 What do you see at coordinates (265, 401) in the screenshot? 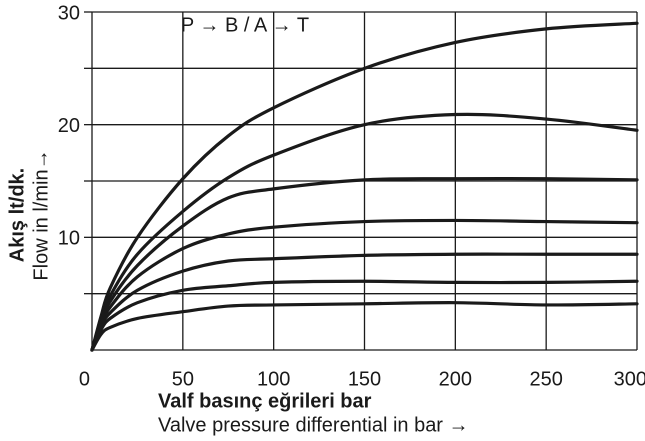
I see `x-axis-label: Valf basınç eğrileri bar` at bounding box center [265, 401].